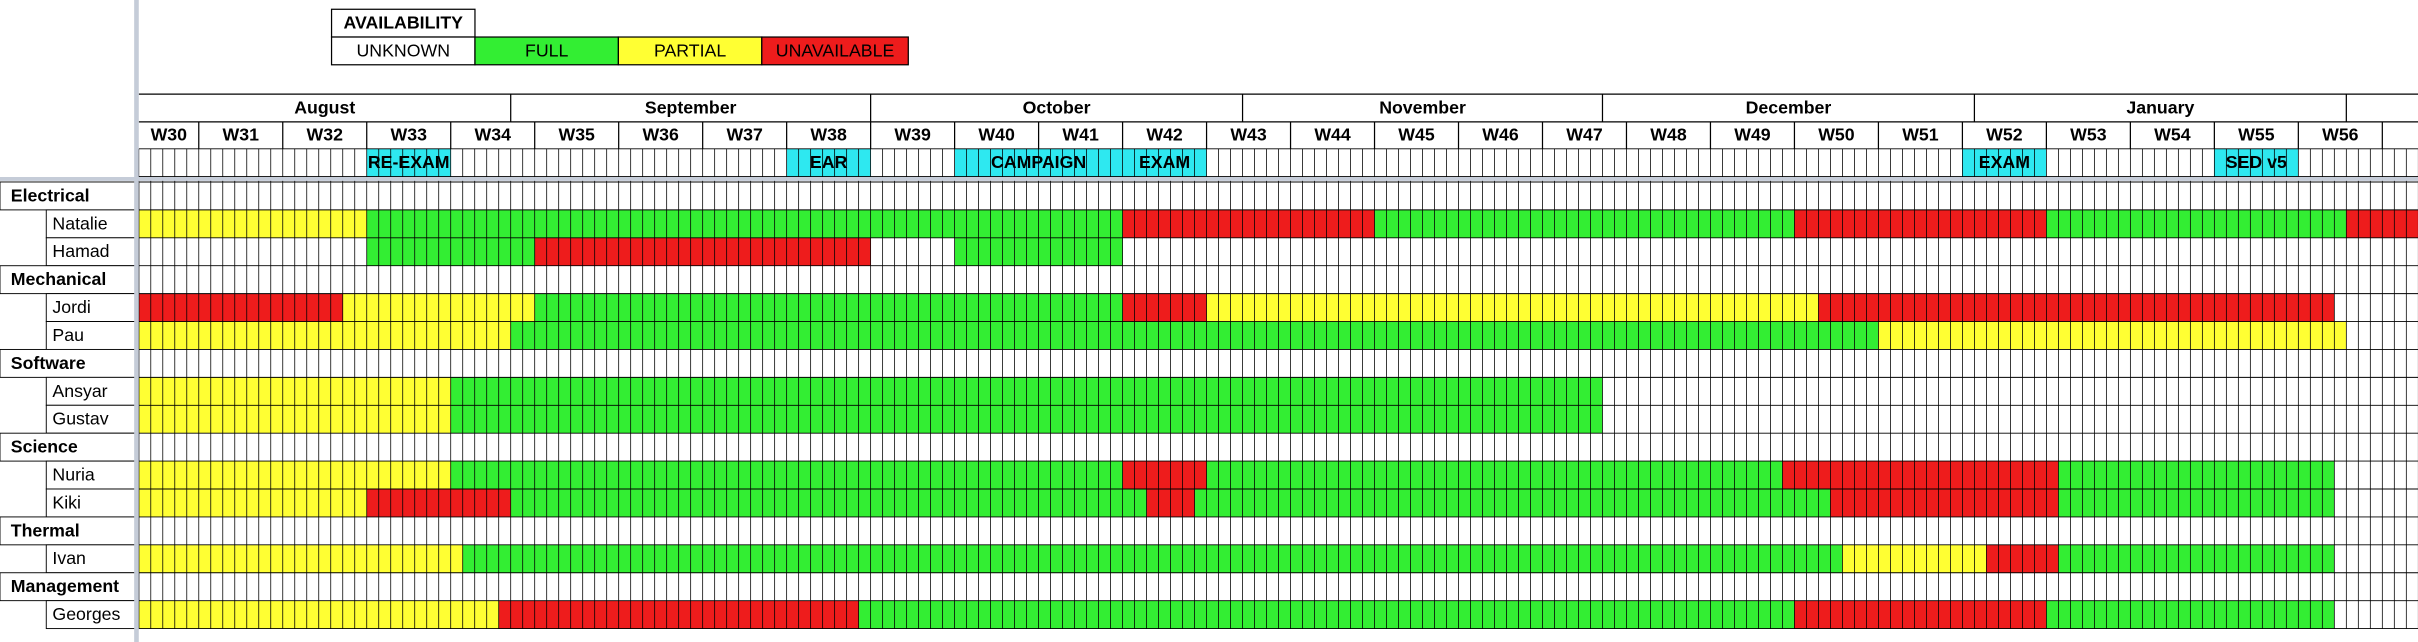  I want to click on person-name: Pau, so click(68, 335).